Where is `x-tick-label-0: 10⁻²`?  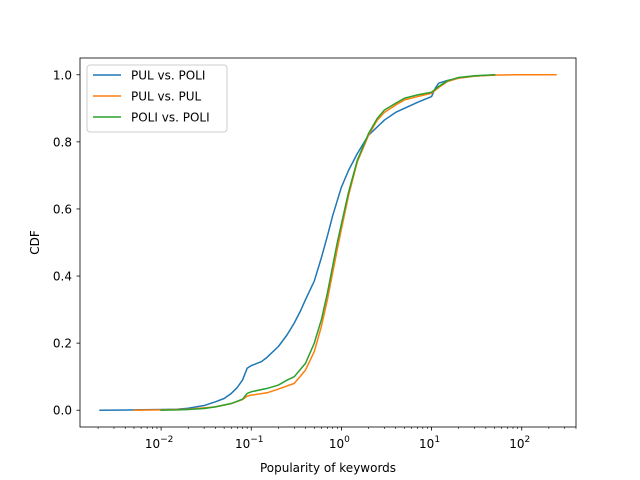 x-tick-label-0: 10⁻² is located at coordinates (159, 443).